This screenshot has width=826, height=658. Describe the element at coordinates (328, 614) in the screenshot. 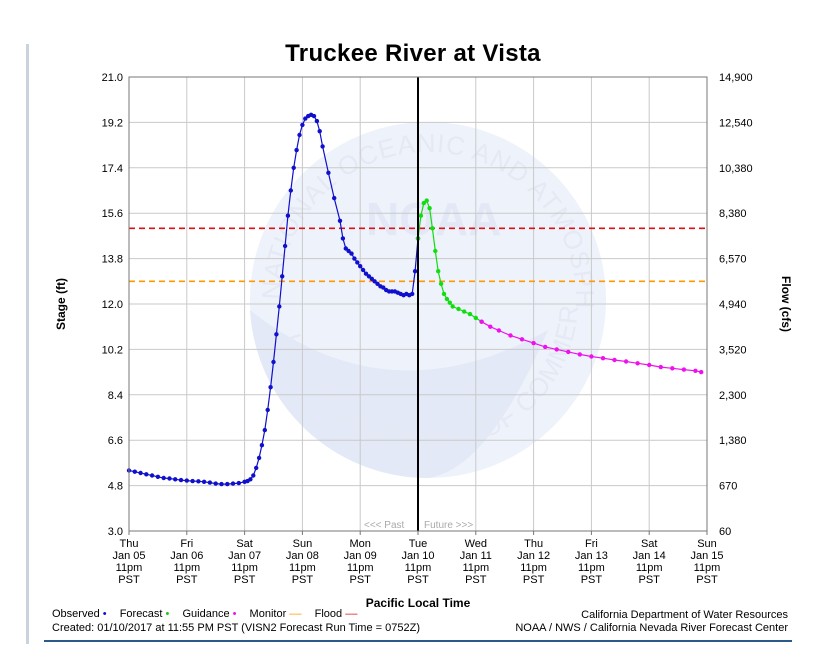

I see `legend-flood-label: Flood` at that location.